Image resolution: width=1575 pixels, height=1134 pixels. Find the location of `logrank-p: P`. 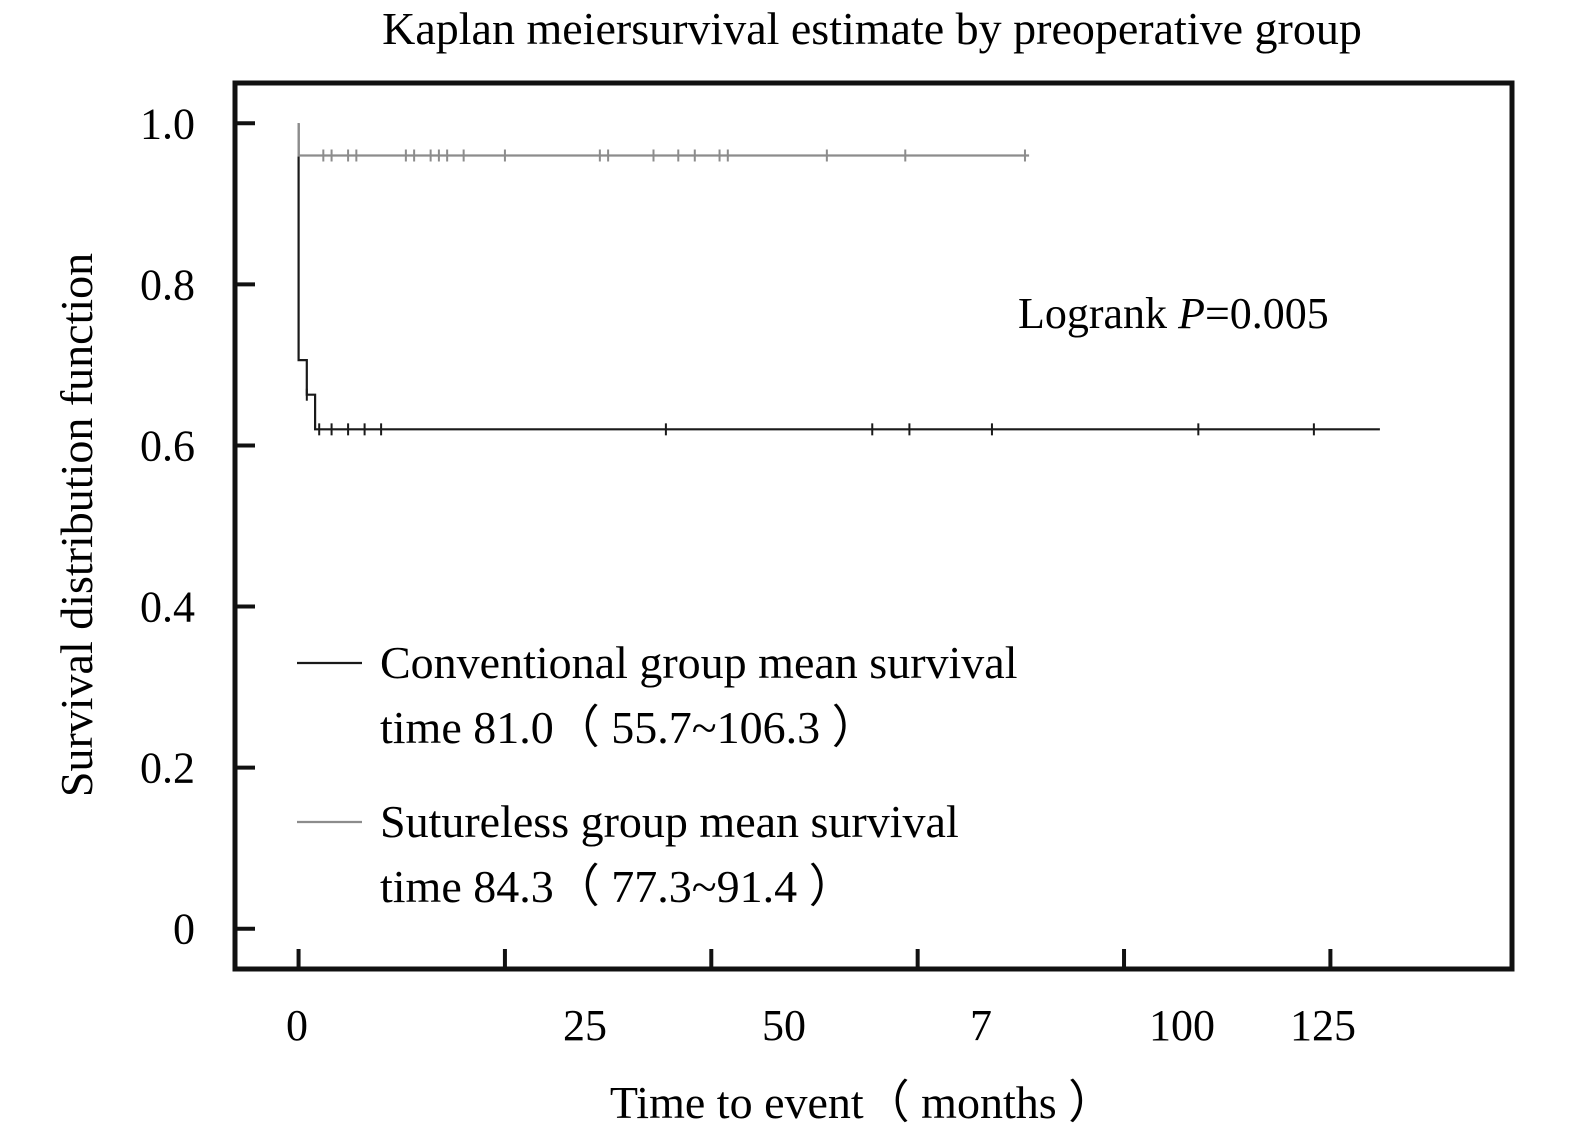

logrank-p: P is located at coordinates (1191, 313).